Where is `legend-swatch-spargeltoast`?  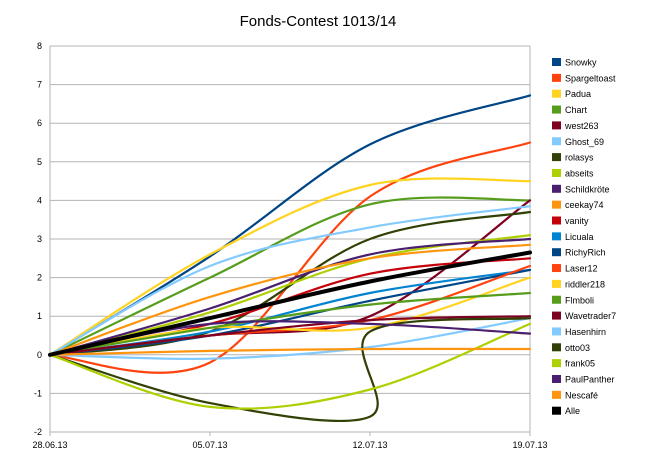 legend-swatch-spargeltoast is located at coordinates (556, 77).